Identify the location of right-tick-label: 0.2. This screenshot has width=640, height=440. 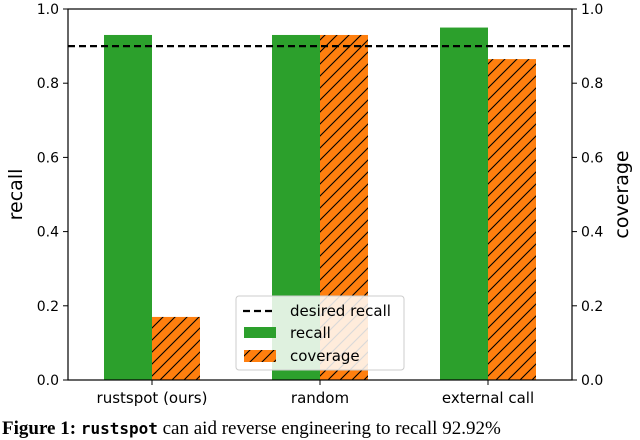
(592, 307).